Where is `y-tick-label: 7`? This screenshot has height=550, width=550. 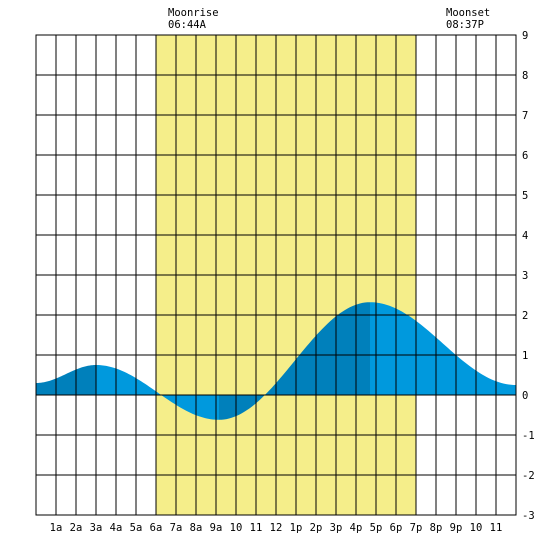
y-tick-label: 7 is located at coordinates (525, 116).